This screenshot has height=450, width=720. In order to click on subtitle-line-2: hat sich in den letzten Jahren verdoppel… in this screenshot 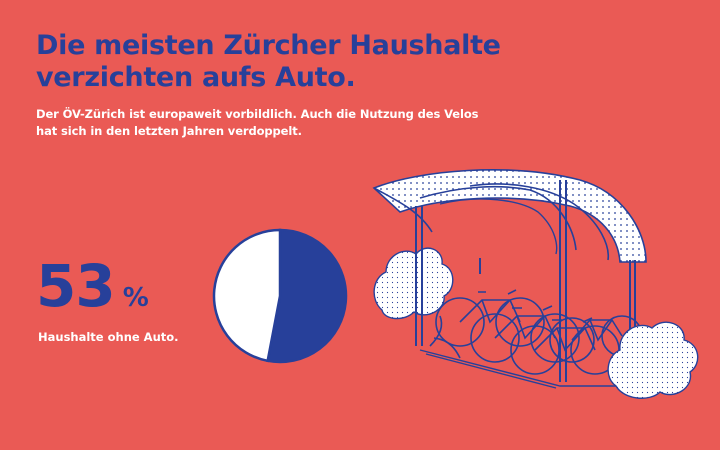, I will do `click(169, 131)`.